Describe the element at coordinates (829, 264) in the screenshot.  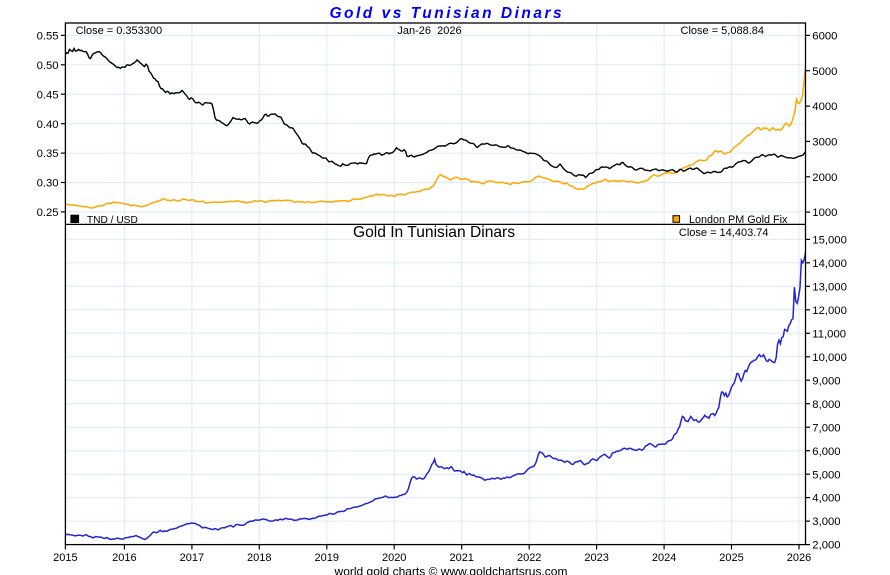
I see `svg-text: 14,000` at that location.